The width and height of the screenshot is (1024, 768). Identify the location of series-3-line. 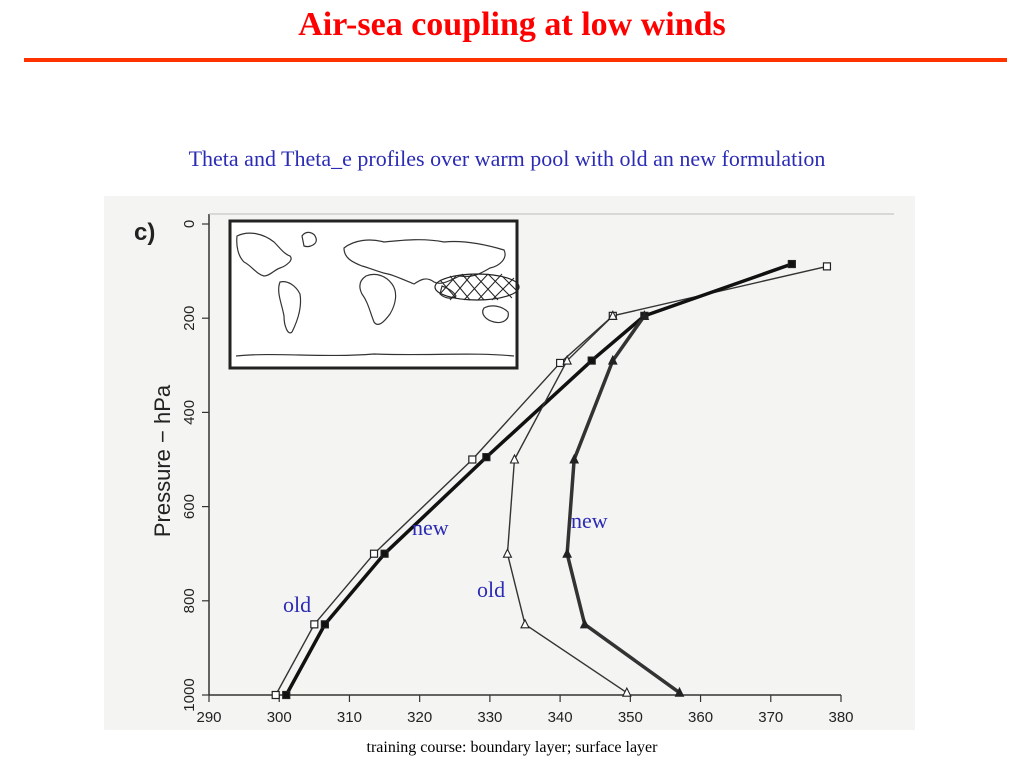
(567, 504).